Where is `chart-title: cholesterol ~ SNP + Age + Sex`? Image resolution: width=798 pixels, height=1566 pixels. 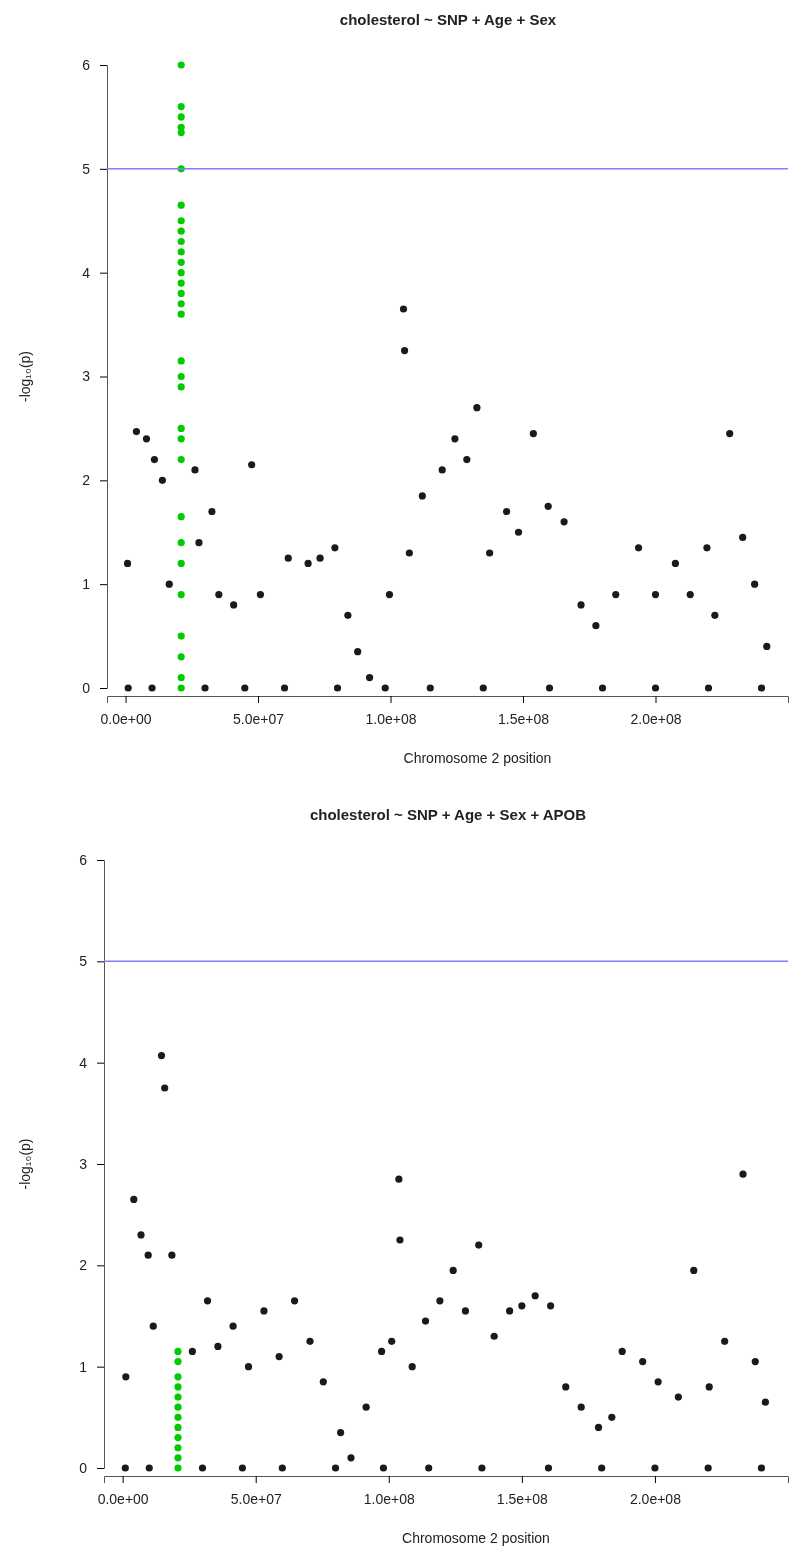 chart-title: cholesterol ~ SNP + Age + Sex is located at coordinates (448, 19).